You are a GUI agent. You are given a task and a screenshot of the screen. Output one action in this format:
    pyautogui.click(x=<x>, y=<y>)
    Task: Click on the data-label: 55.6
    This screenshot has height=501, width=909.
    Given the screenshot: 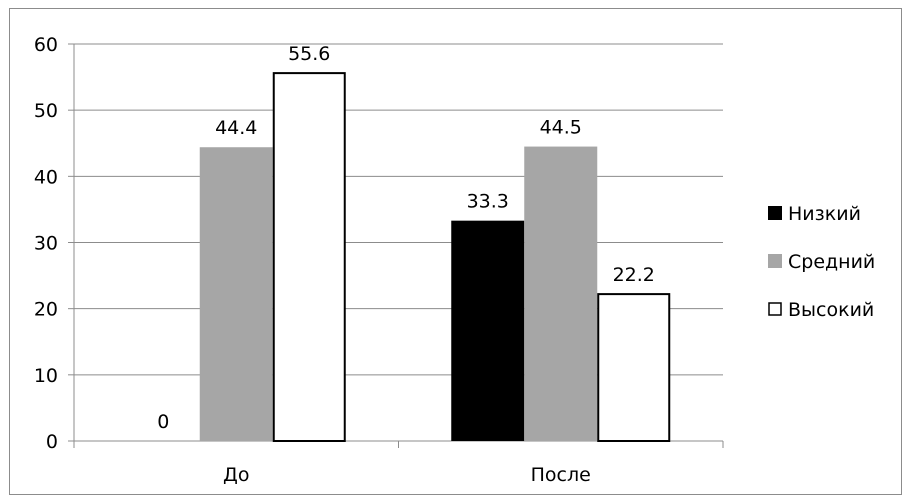 What is the action you would take?
    pyautogui.click(x=309, y=54)
    